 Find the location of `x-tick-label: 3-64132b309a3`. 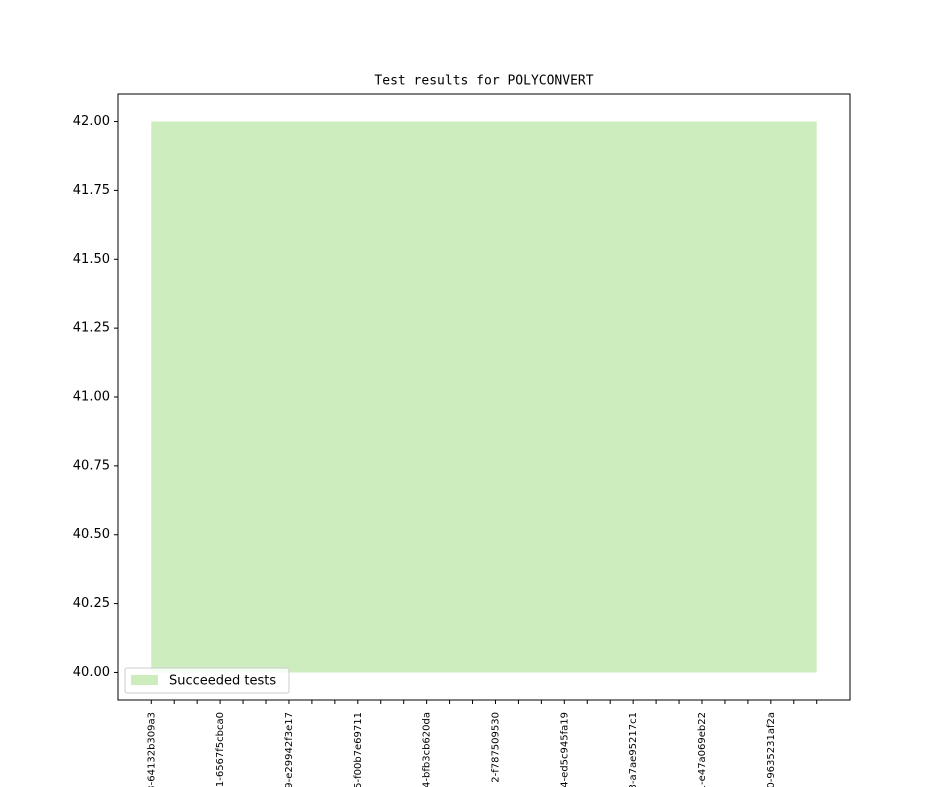

x-tick-label: 3-64132b309a3 is located at coordinates (151, 749).